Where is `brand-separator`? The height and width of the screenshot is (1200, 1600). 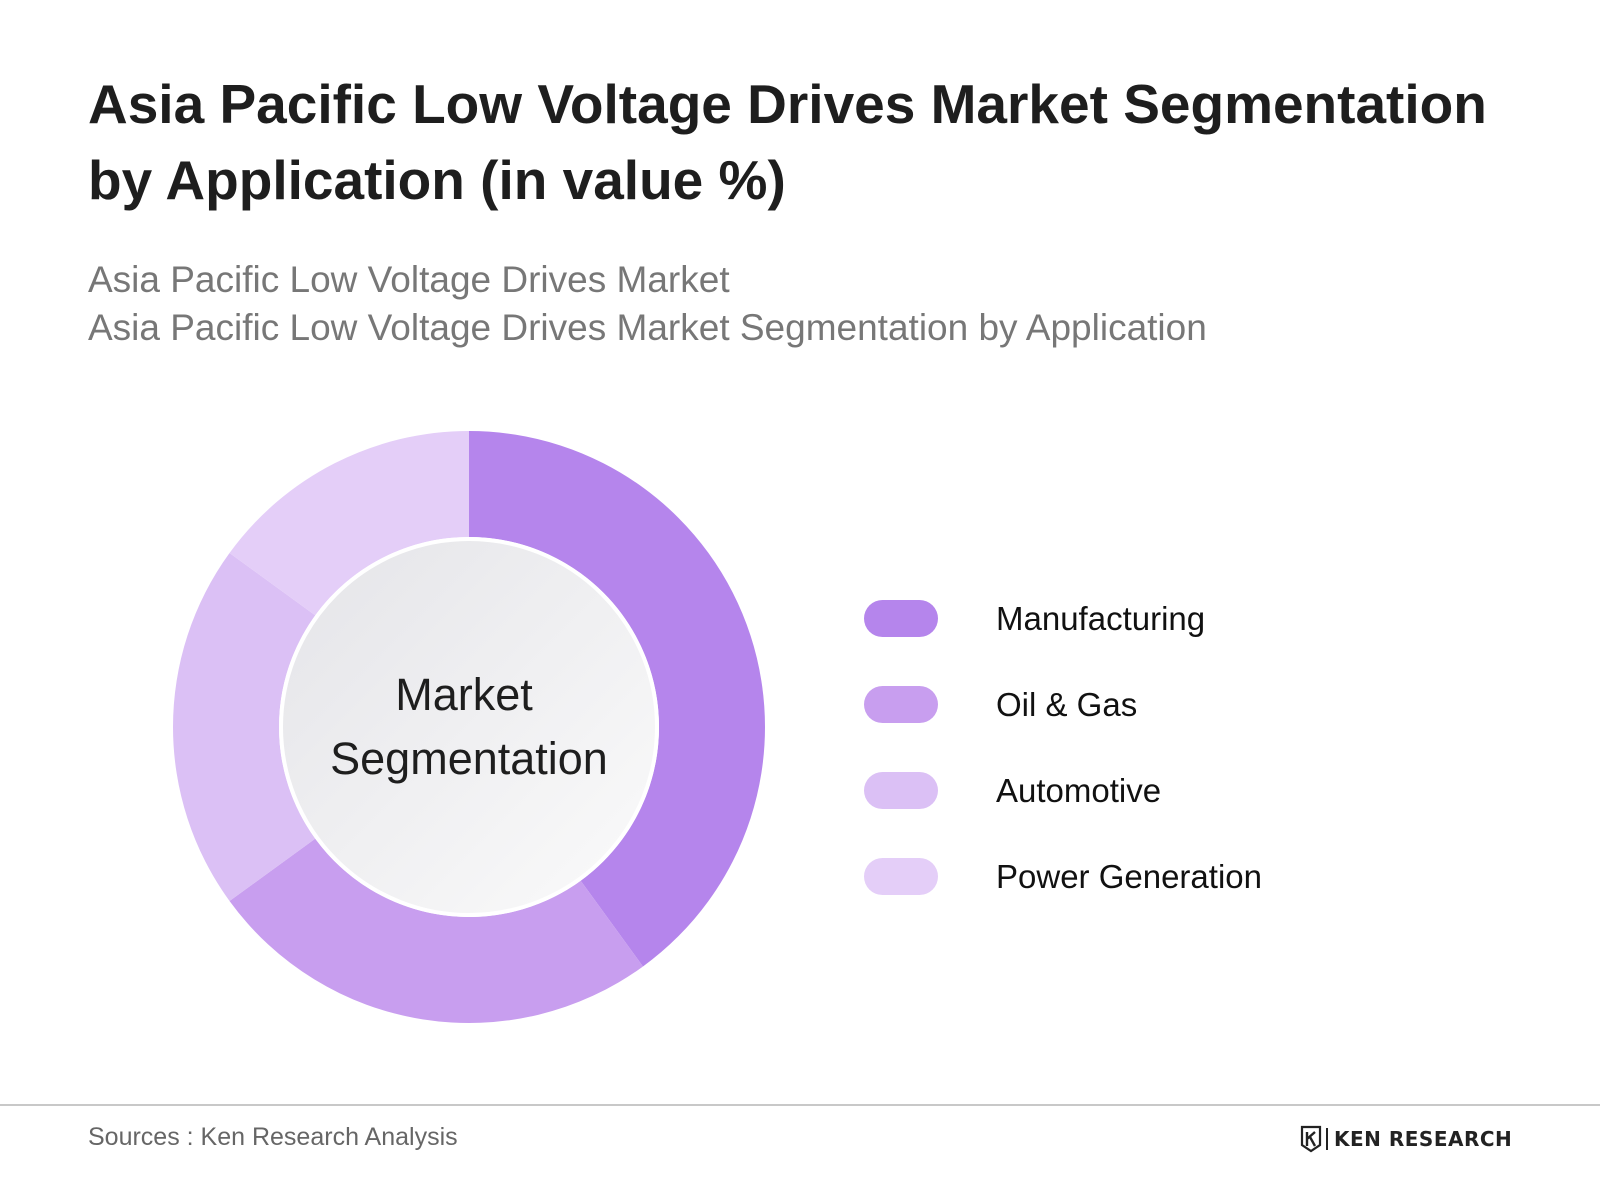
brand-separator is located at coordinates (1327, 1139).